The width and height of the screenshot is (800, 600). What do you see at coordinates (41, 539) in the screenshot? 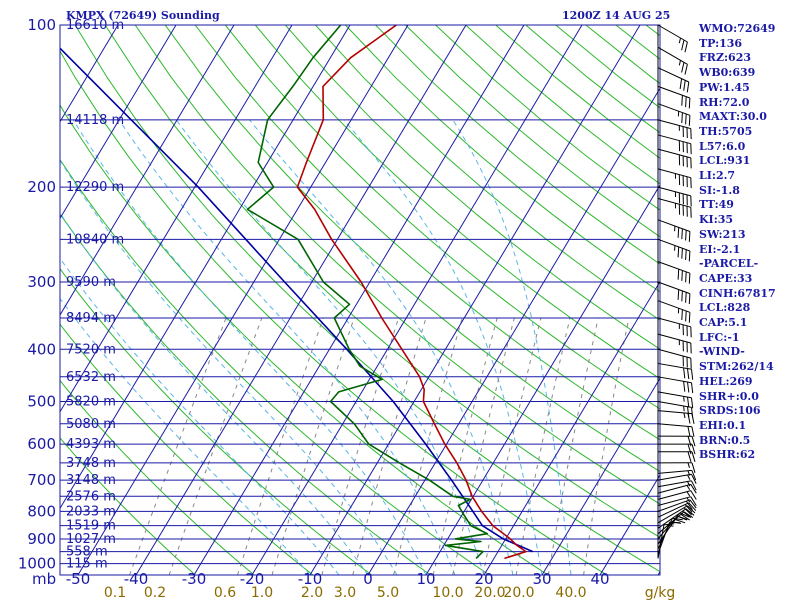
I see `pressure-tick-label: 900` at bounding box center [41, 539].